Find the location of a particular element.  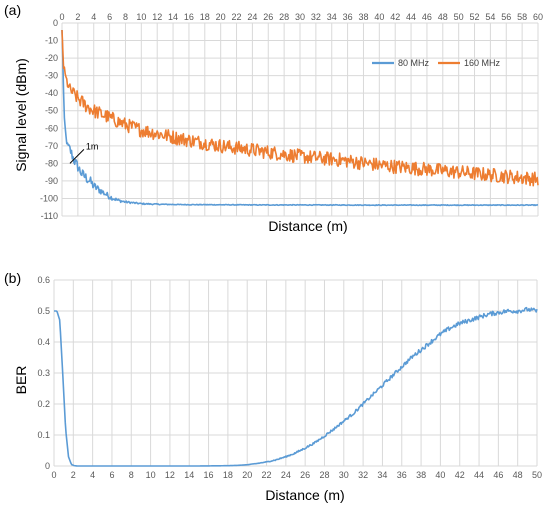

legend-a: 80 MHz 160 MHz is located at coordinates (436, 63).